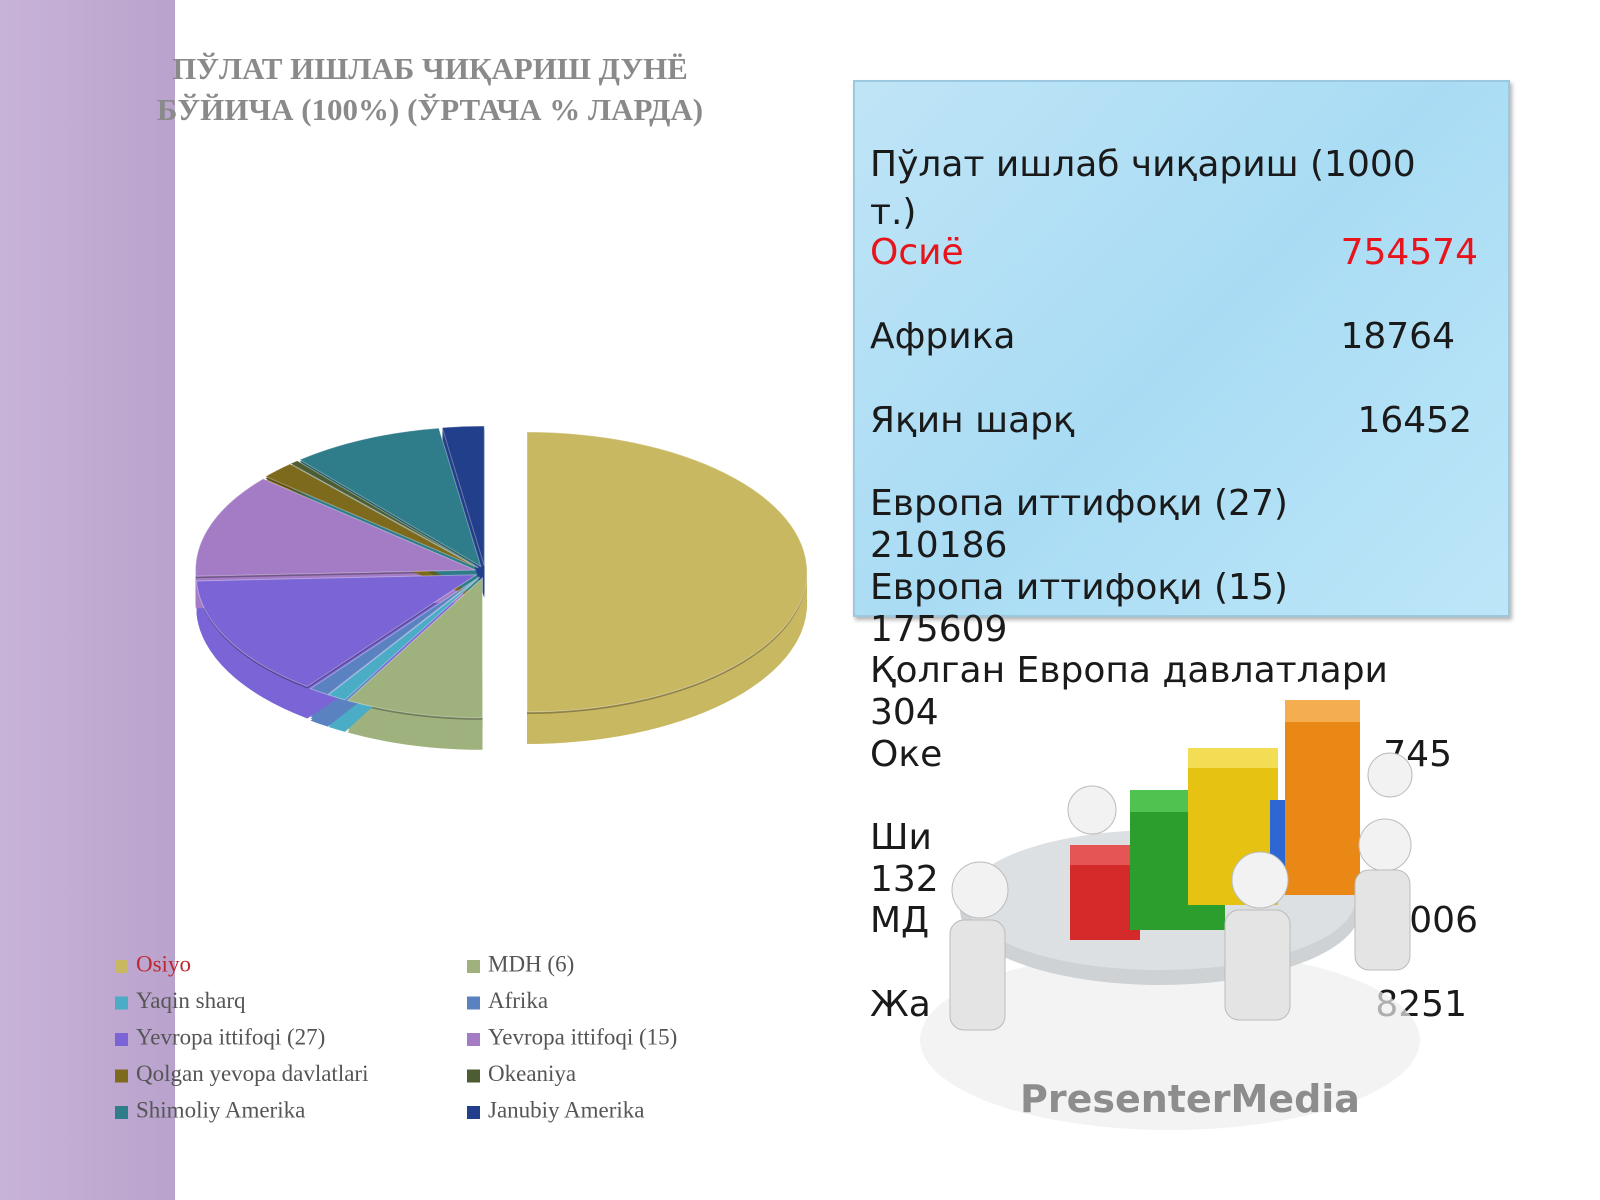  What do you see at coordinates (582, 1036) in the screenshot?
I see `legend-label: Yevropa ittifoqi (15)` at bounding box center [582, 1036].